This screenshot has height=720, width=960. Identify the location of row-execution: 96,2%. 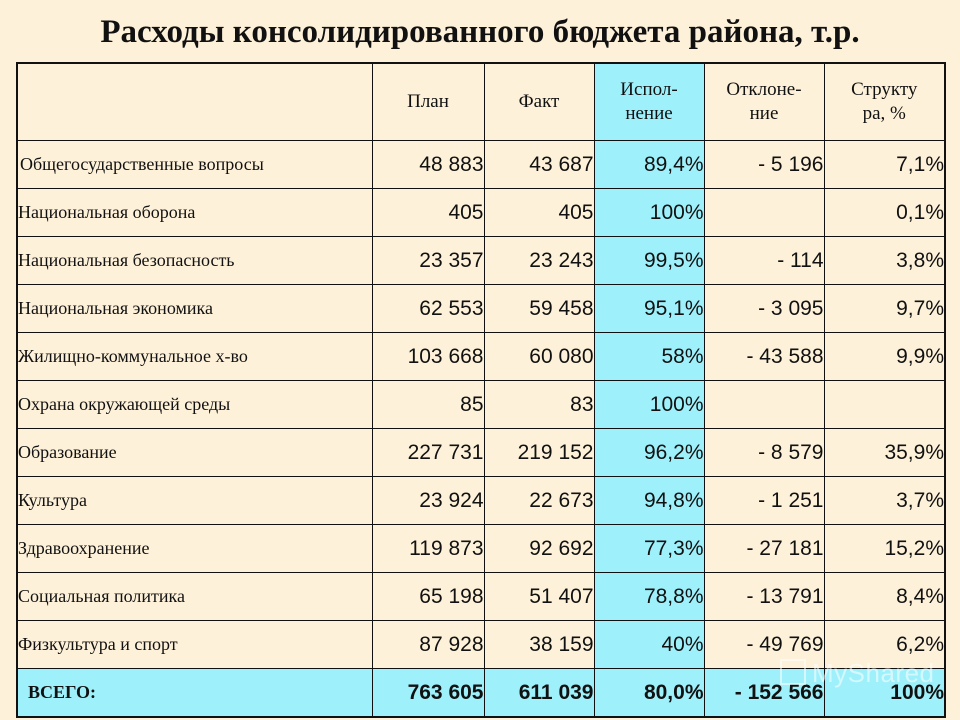
(649, 452).